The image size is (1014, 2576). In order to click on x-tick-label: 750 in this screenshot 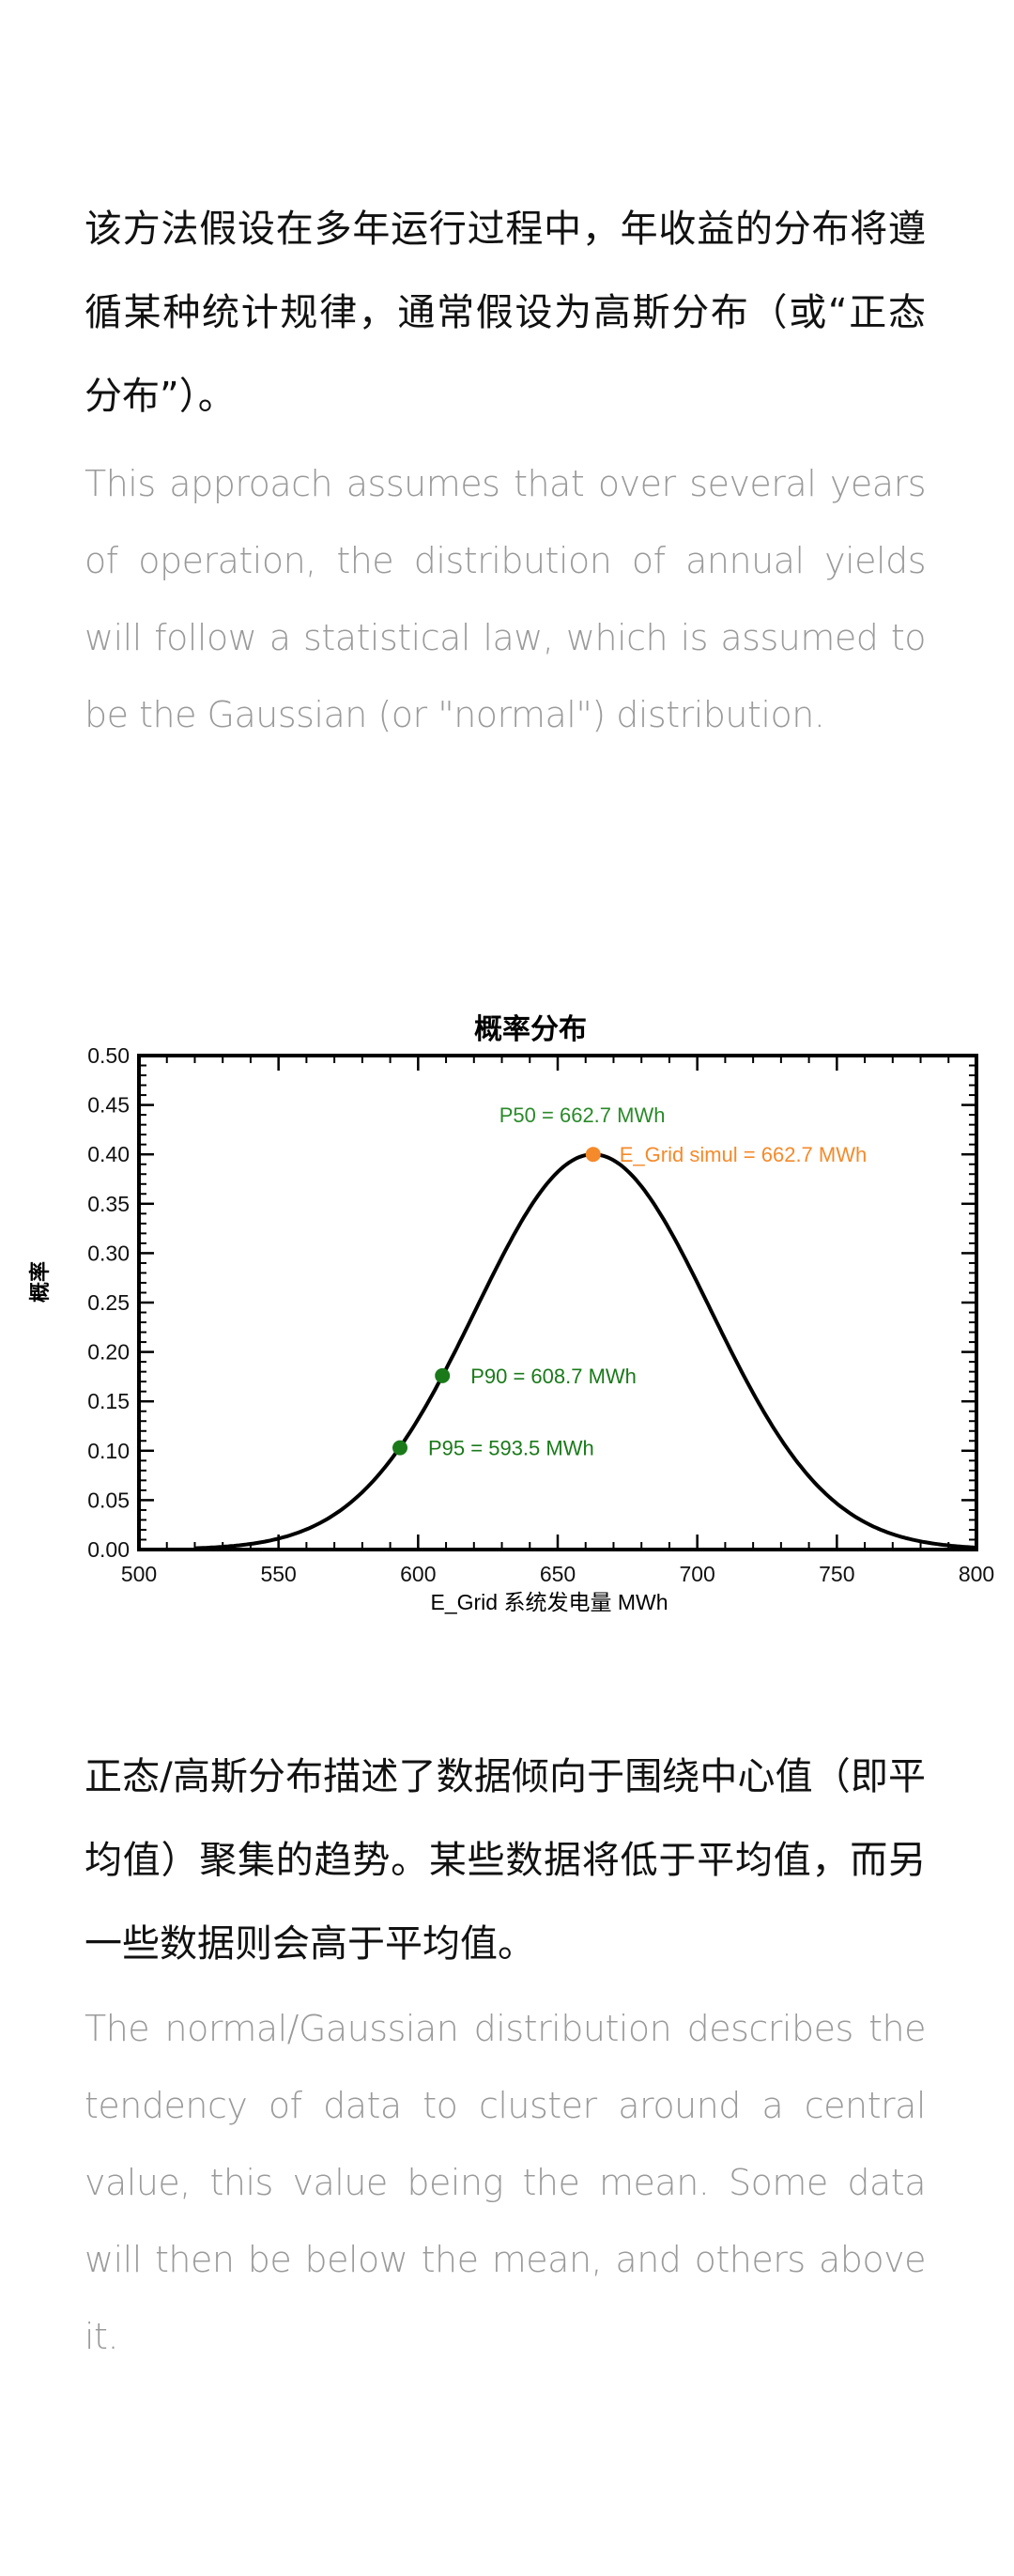, I will do `click(836, 1574)`.